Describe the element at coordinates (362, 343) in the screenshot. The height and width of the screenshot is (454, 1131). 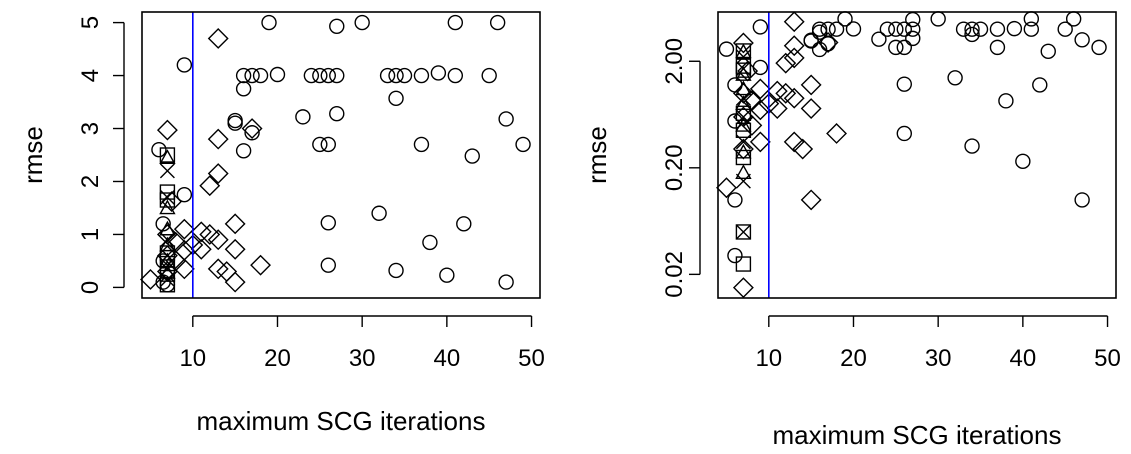
I see `left-x-axis: 10 20 30 40 50` at that location.